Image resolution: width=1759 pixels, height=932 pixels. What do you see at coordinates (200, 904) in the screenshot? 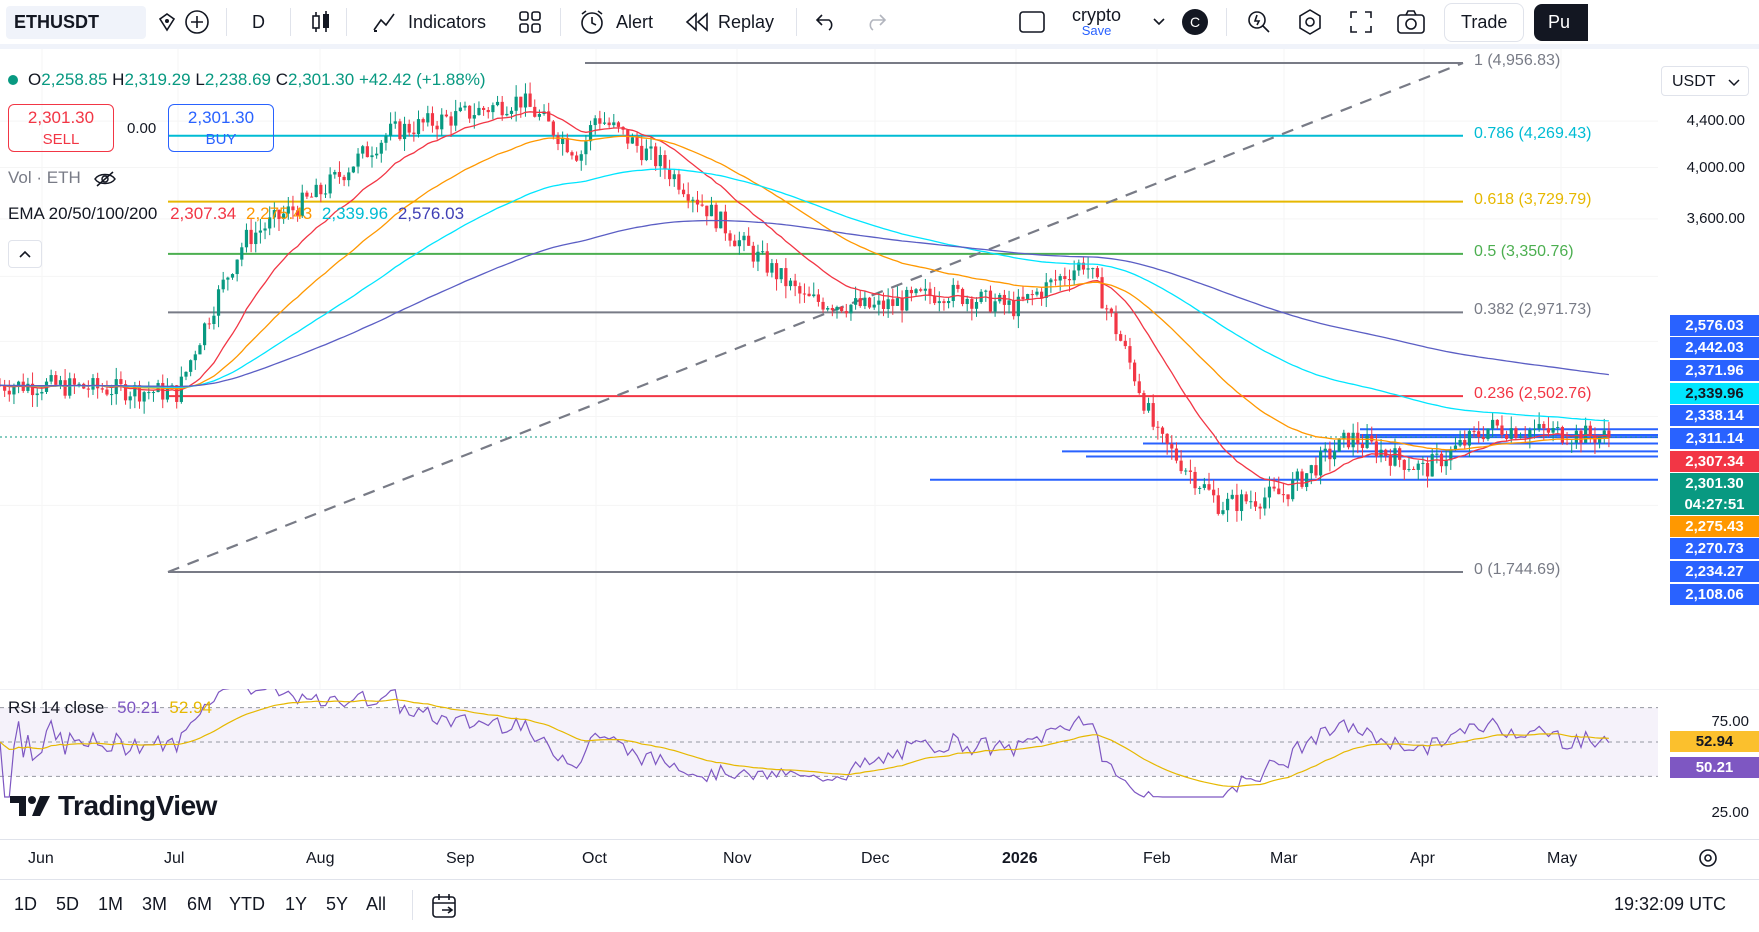
I see `range-button-6m: 6M` at bounding box center [200, 904].